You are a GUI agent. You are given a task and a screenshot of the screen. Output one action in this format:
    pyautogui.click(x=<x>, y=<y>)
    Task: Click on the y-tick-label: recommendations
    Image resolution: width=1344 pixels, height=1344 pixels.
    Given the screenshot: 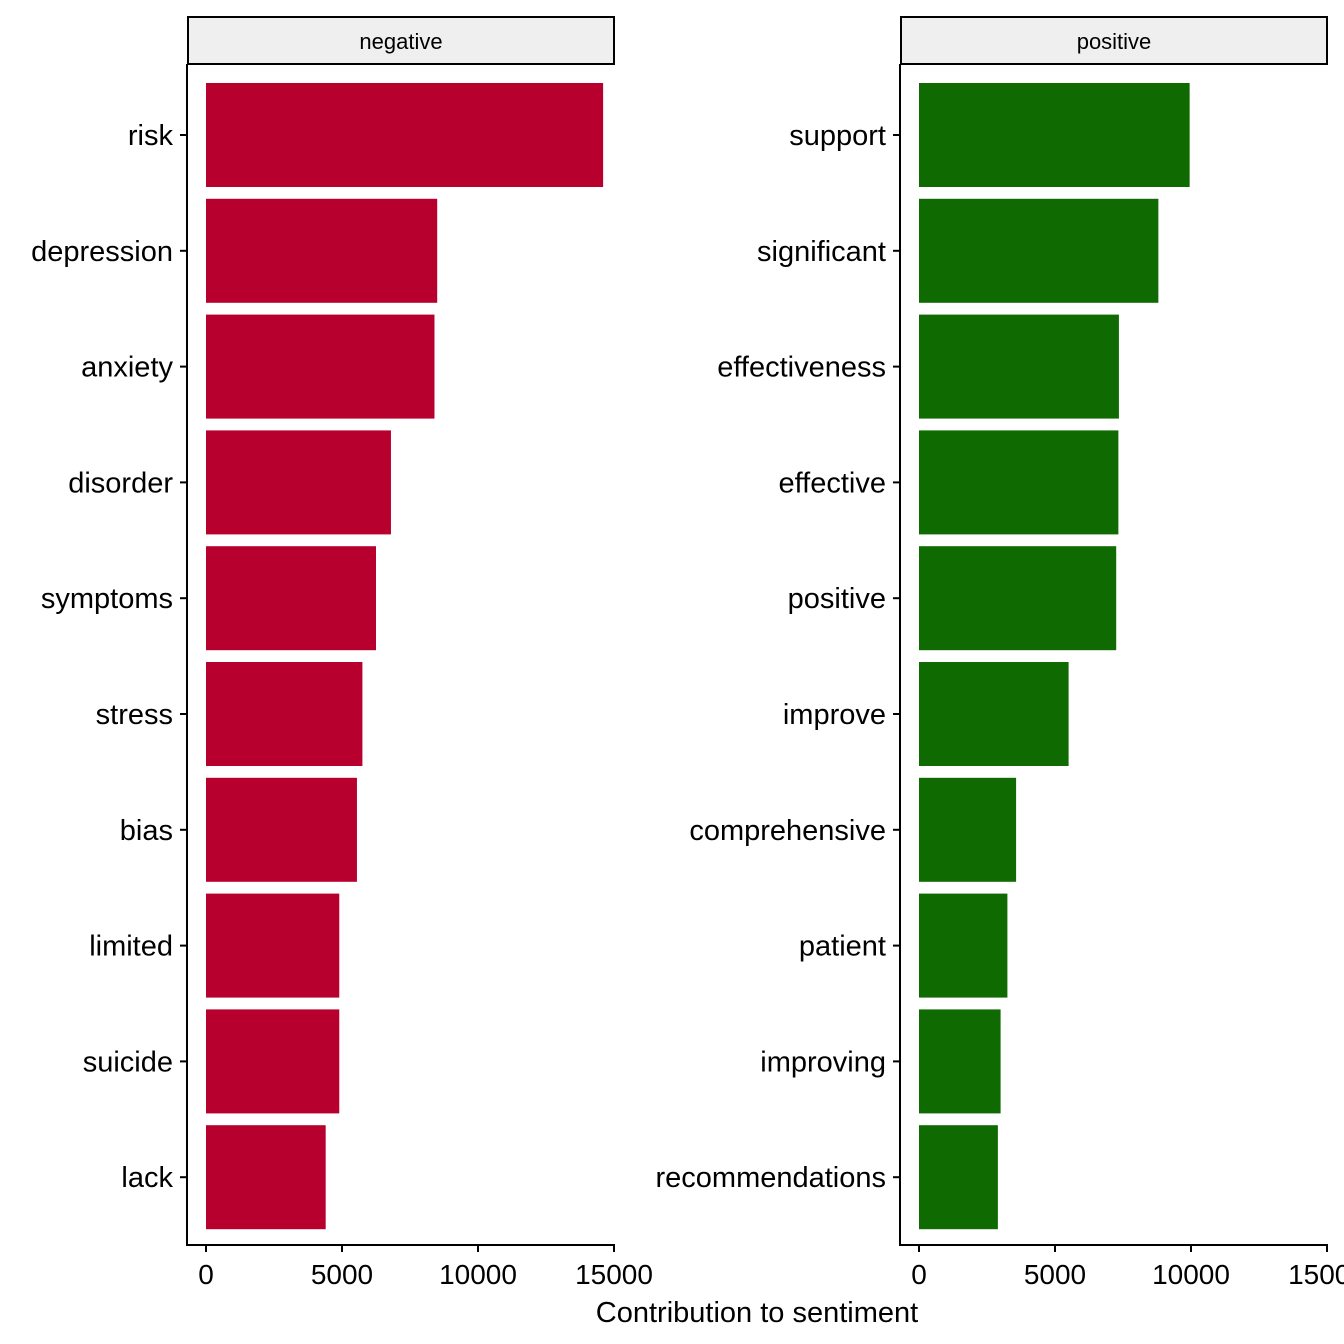 What is the action you would take?
    pyautogui.click(x=771, y=1178)
    